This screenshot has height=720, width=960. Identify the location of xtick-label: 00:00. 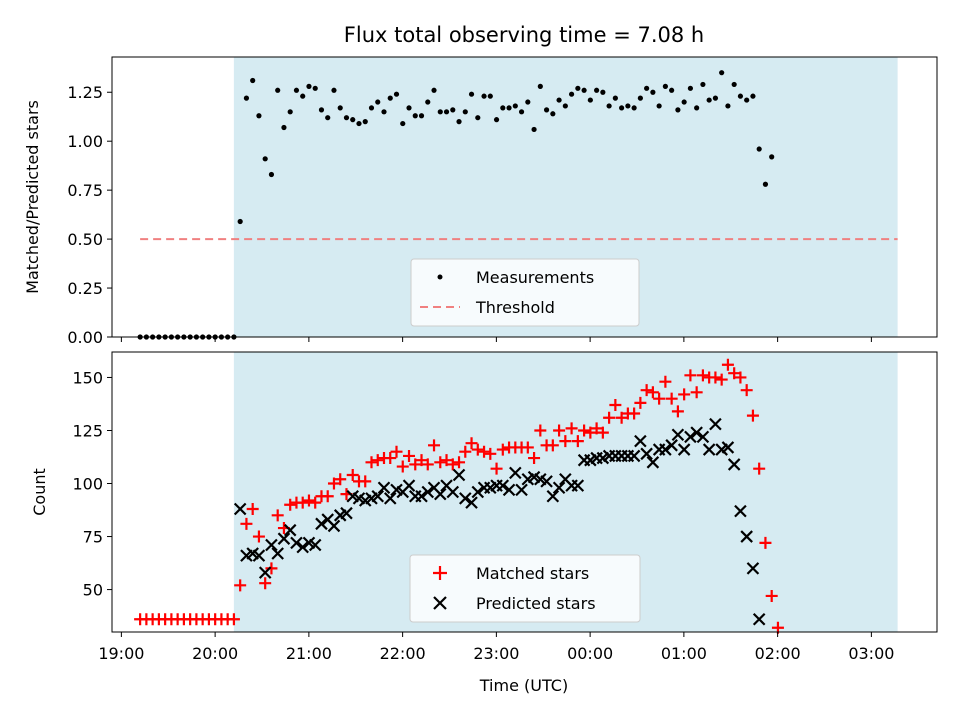
(590, 653).